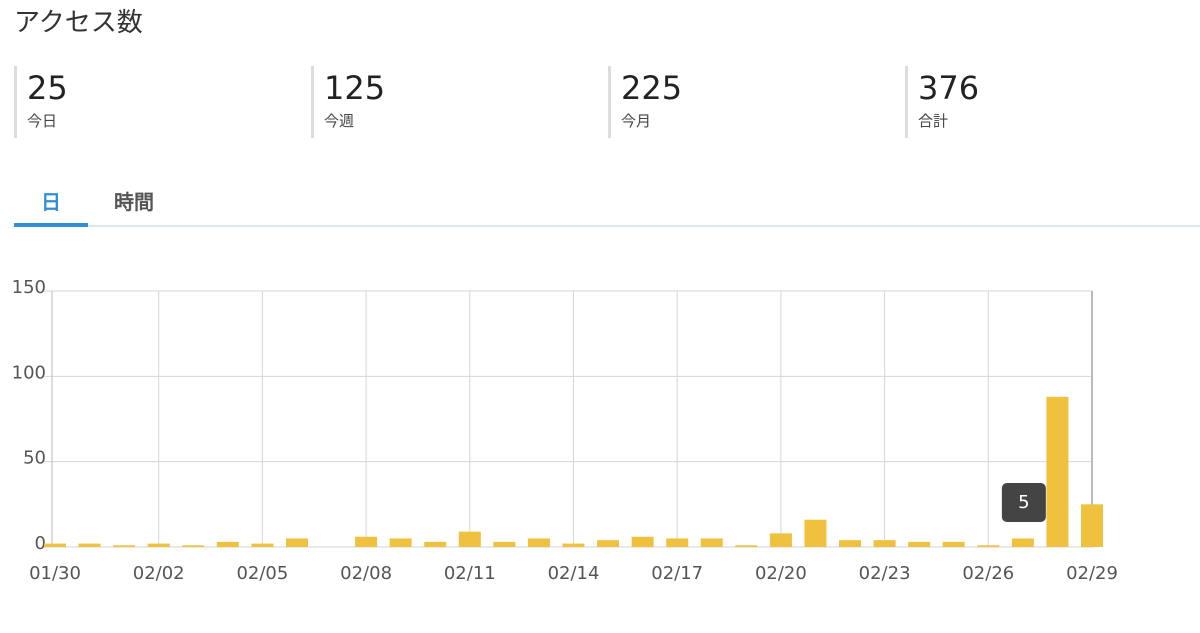 The image size is (1200, 633). I want to click on tooltip-text: 5, so click(1023, 502).